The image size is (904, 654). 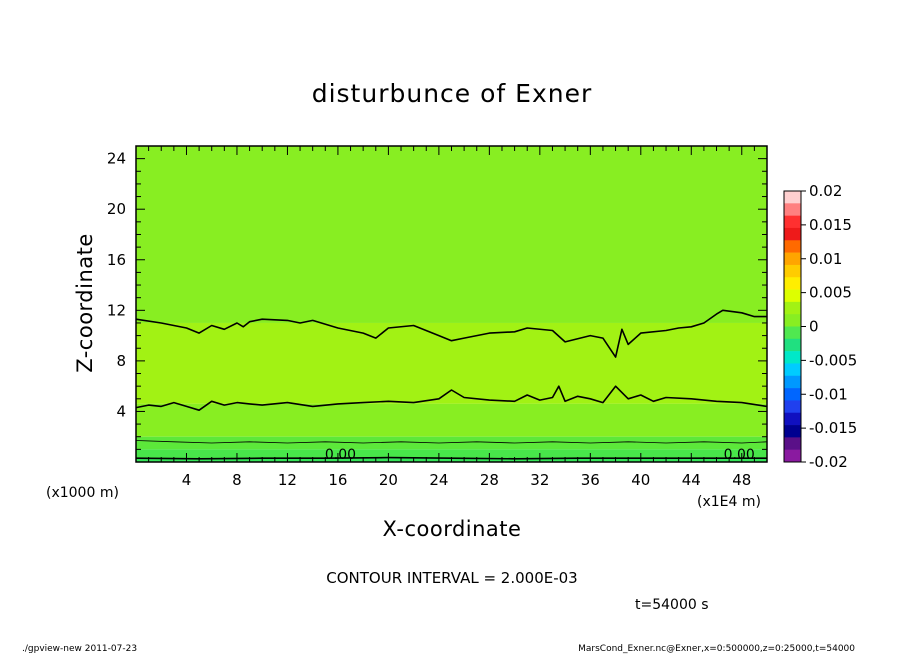 I want to click on y-tick-label: 16, so click(x=116, y=260).